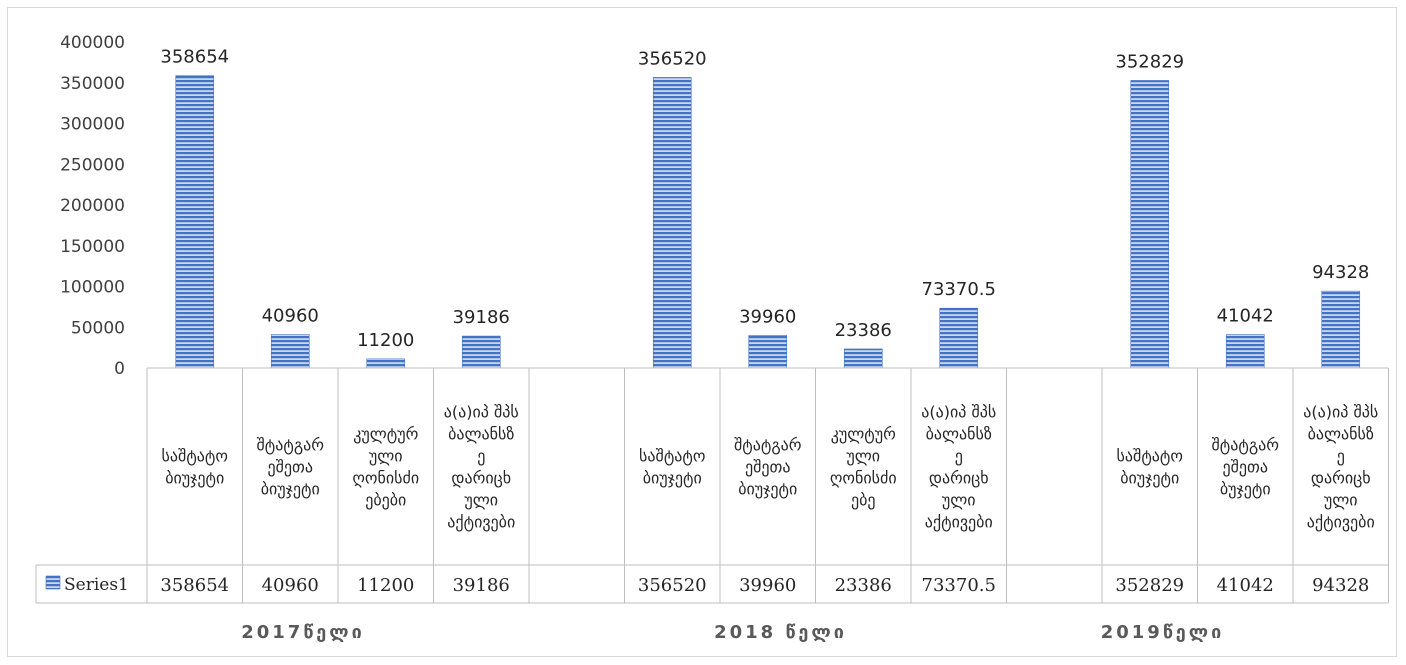 This screenshot has width=1406, height=665. What do you see at coordinates (98, 328) in the screenshot?
I see `y-tick-label: 50000` at bounding box center [98, 328].